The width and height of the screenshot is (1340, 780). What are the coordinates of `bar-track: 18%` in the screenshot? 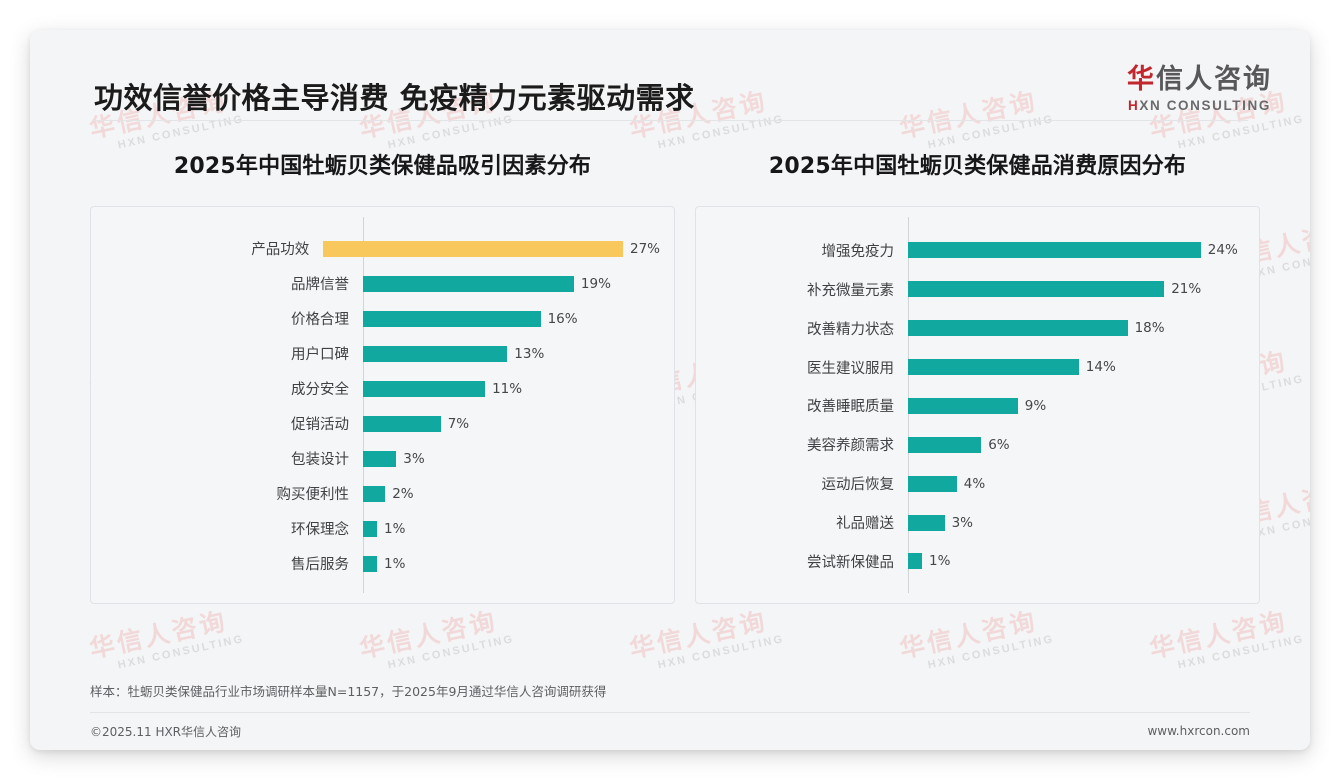 It's located at (1076, 328).